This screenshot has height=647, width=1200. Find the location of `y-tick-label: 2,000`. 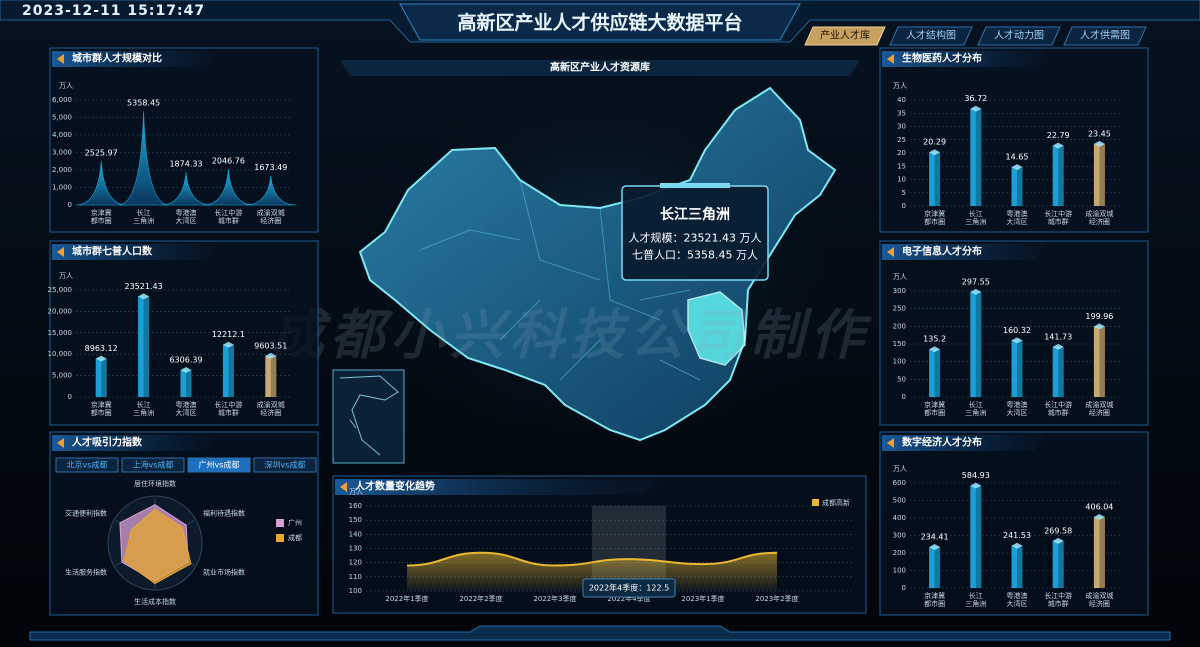

y-tick-label: 2,000 is located at coordinates (62, 170).